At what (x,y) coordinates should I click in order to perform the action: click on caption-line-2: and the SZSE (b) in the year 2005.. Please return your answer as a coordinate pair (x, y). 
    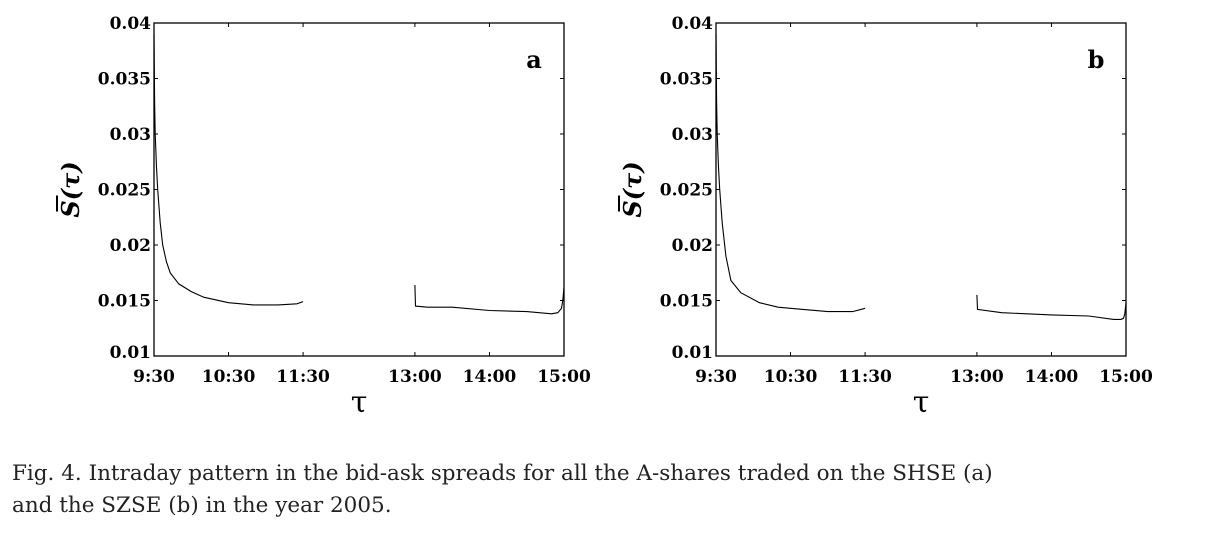
    Looking at the image, I should click on (202, 505).